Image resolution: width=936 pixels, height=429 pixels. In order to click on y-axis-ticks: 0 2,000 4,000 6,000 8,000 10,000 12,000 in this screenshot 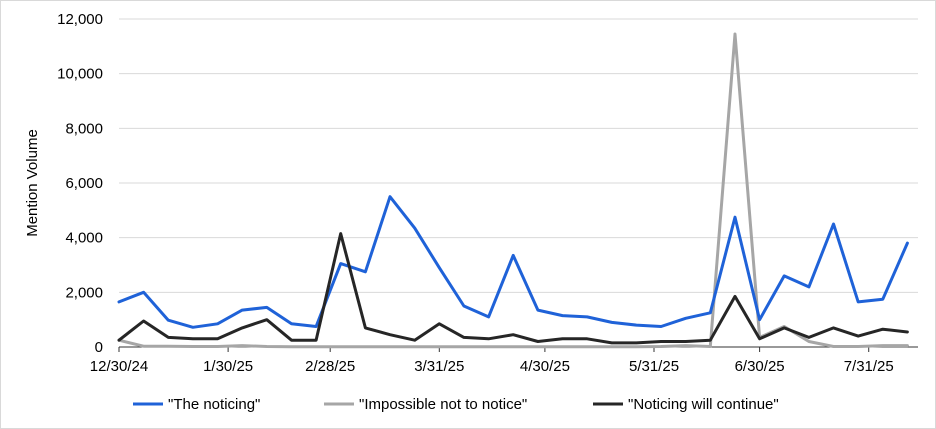, I will do `click(80, 183)`.